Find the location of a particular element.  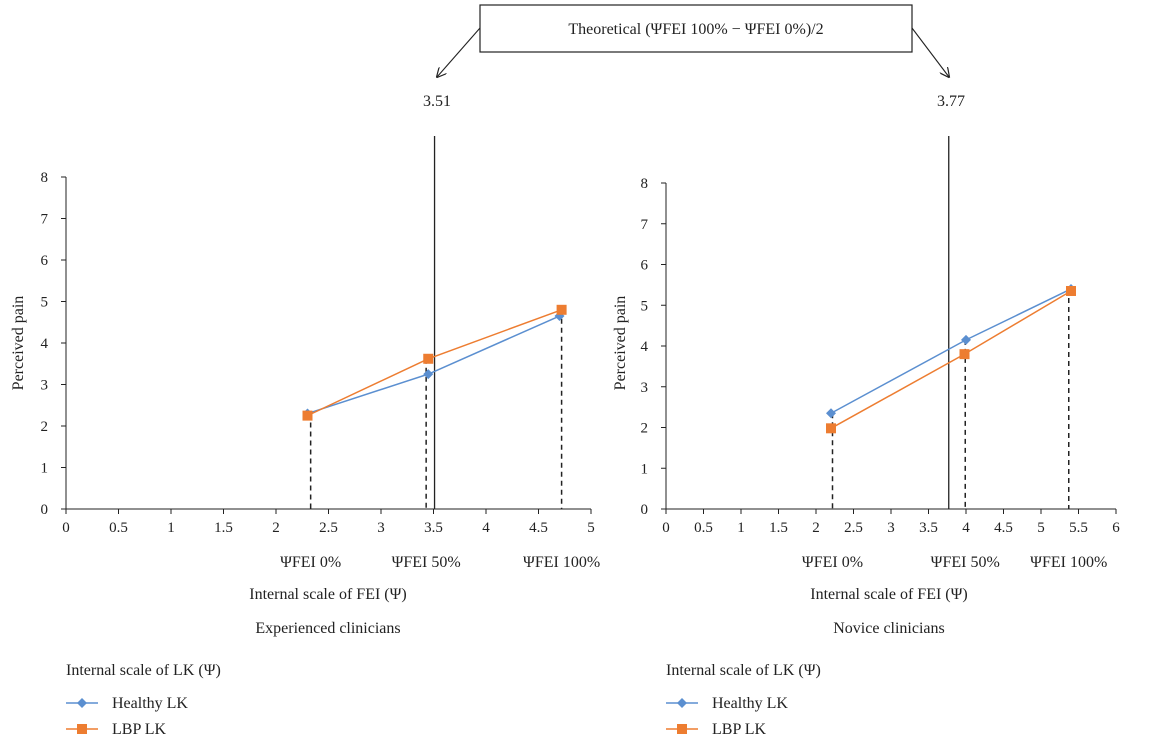

chart-title: Experienced clinicians is located at coordinates (327, 628).